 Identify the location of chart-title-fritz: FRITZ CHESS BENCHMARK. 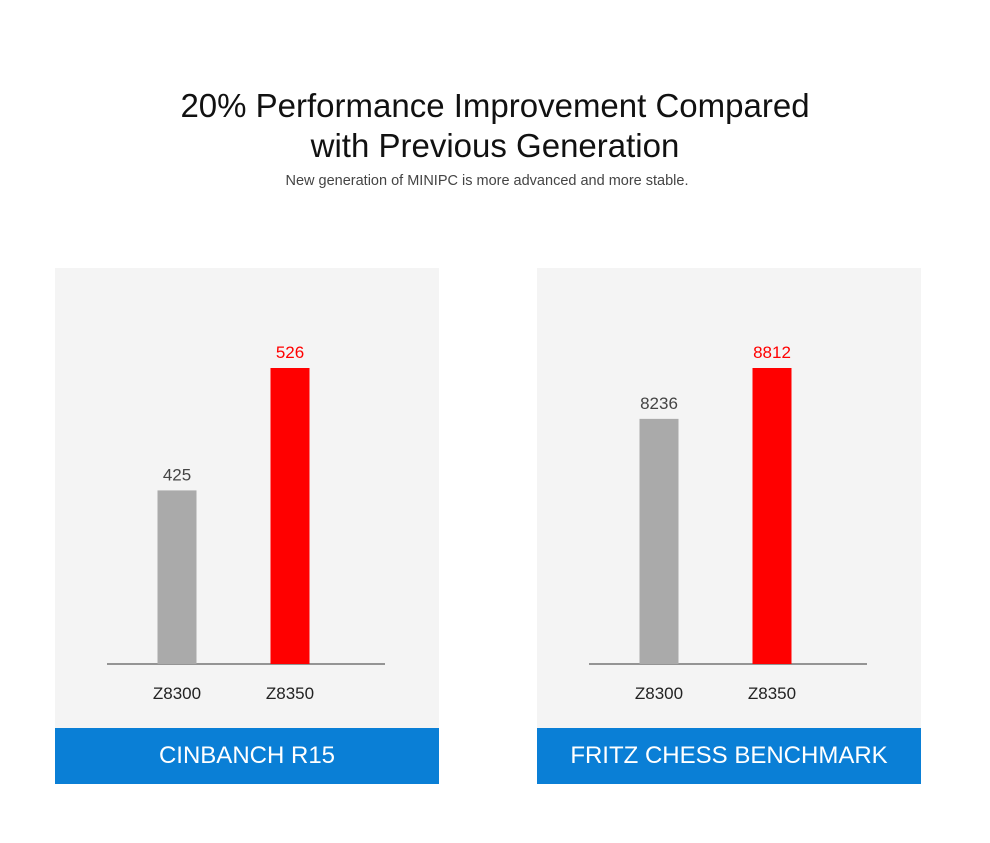
(729, 756).